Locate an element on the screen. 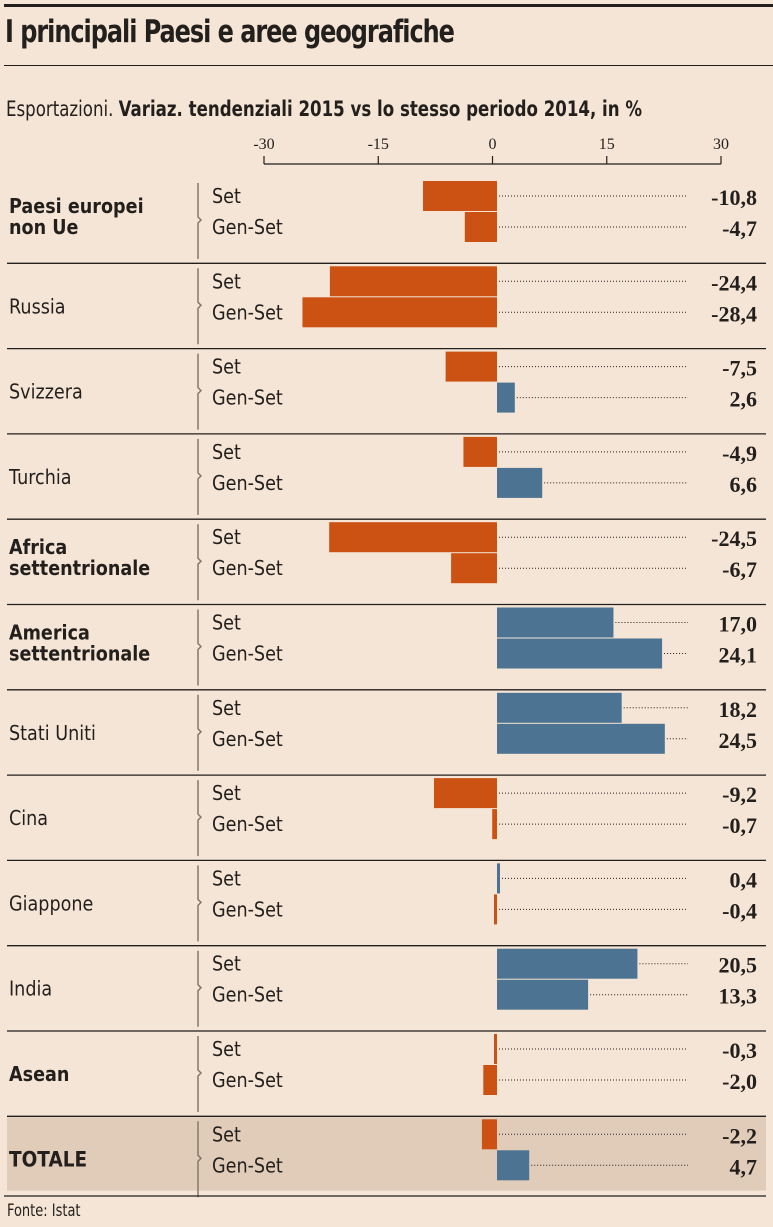 The image size is (773, 1227). group-label: Stati Uniti is located at coordinates (52, 734).